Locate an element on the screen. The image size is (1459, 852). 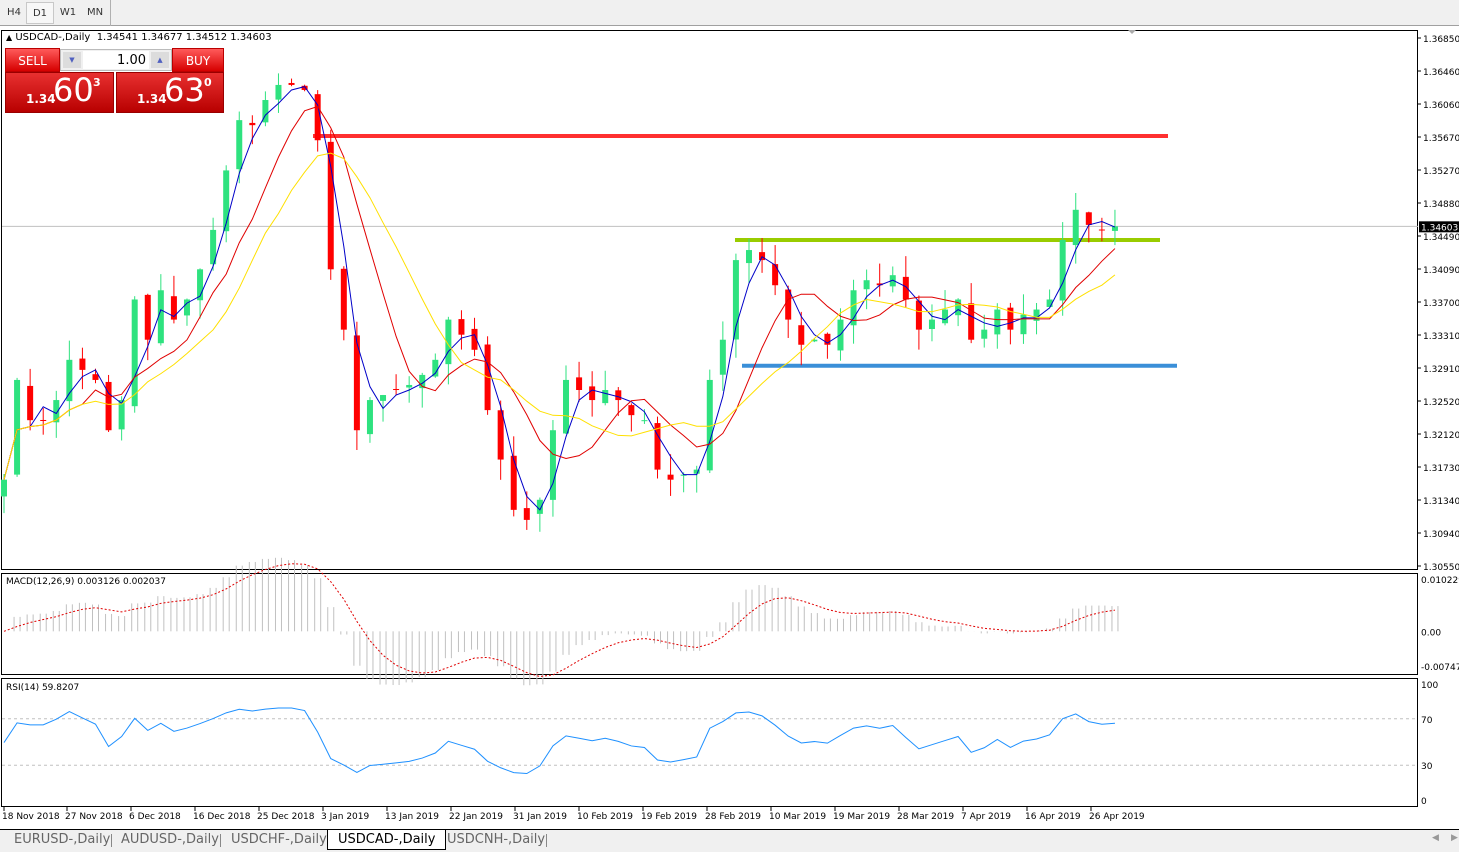
scroll-left-icon: ◀ is located at coordinates (1435, 838).